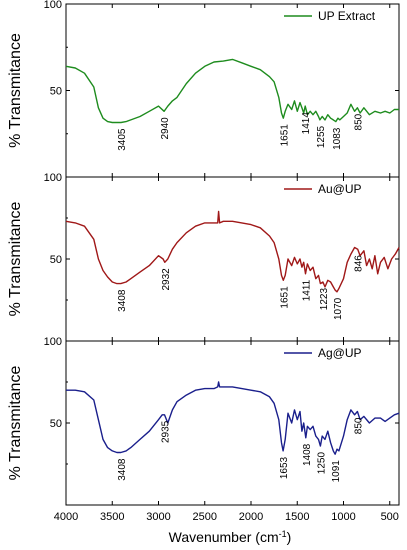  I want to click on legend-label: UP Extract, so click(347, 16).